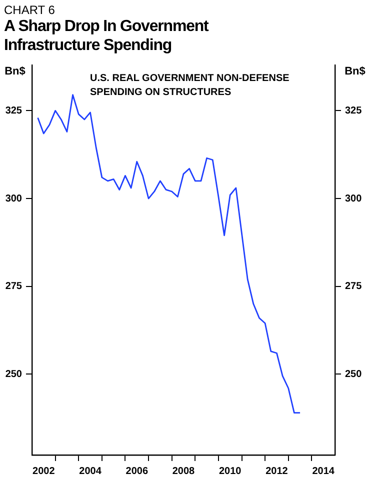 The image size is (387, 497). I want to click on x-tick-label: 2012, so click(277, 471).